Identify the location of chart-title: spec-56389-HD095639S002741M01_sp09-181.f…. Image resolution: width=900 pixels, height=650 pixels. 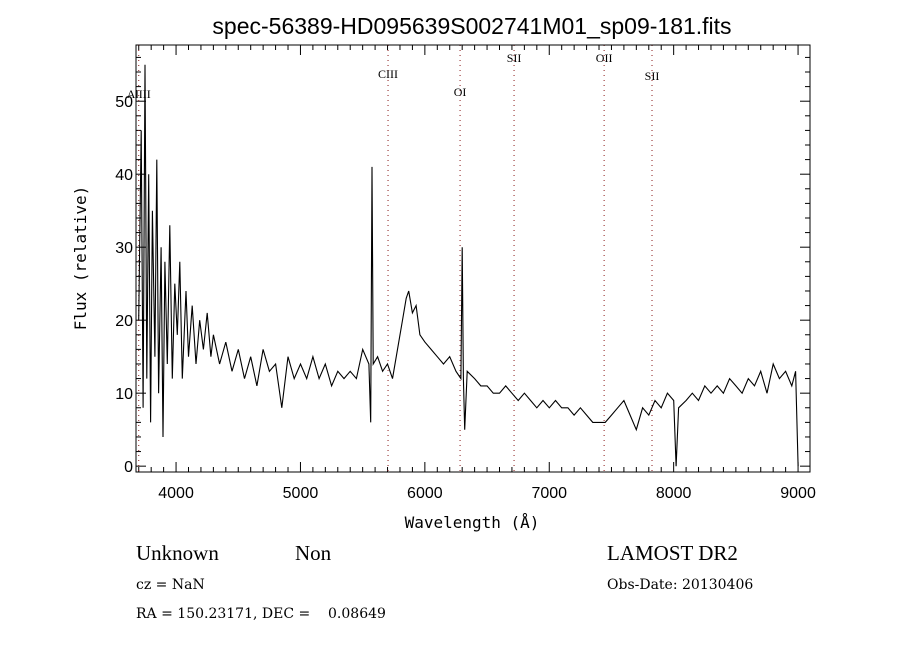
(471, 26).